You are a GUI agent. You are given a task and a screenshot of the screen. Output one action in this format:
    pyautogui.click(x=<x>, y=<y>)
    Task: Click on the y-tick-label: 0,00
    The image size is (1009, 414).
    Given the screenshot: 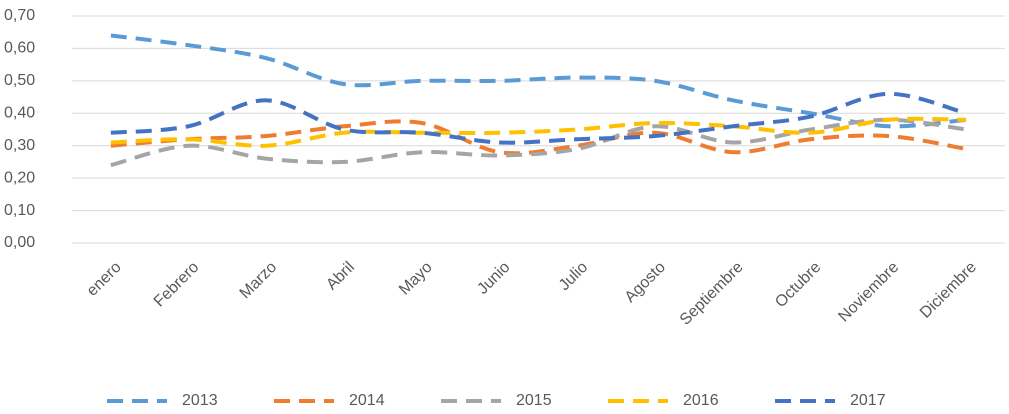 What is the action you would take?
    pyautogui.click(x=19, y=242)
    